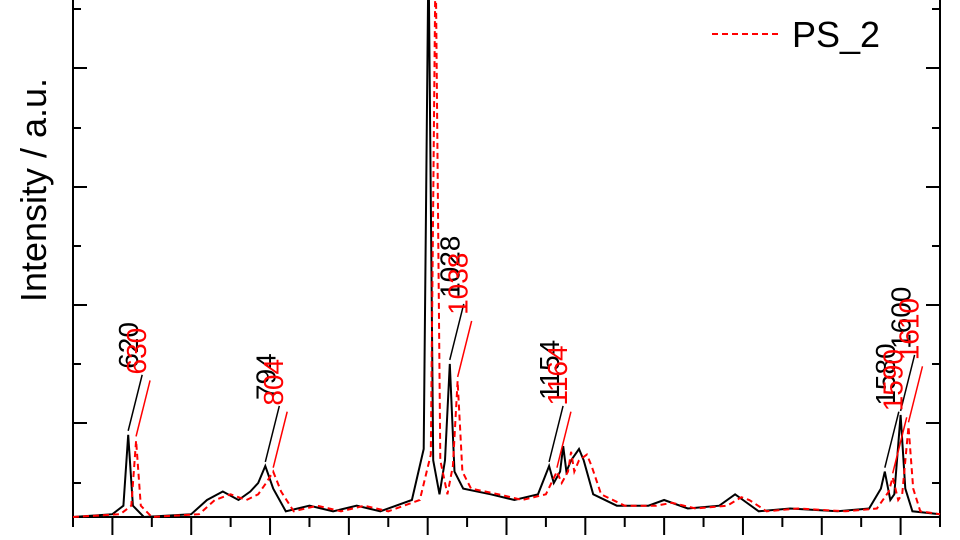 Image resolution: width=960 pixels, height=540 pixels. I want to click on peak-label: 804, so click(273, 382).